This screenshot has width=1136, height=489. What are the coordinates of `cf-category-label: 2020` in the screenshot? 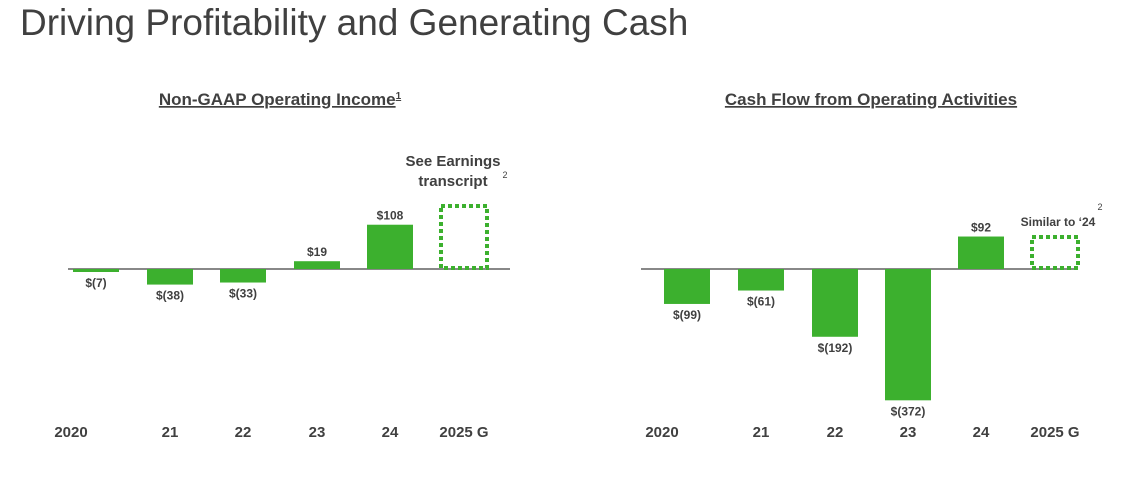 It's located at (661, 432).